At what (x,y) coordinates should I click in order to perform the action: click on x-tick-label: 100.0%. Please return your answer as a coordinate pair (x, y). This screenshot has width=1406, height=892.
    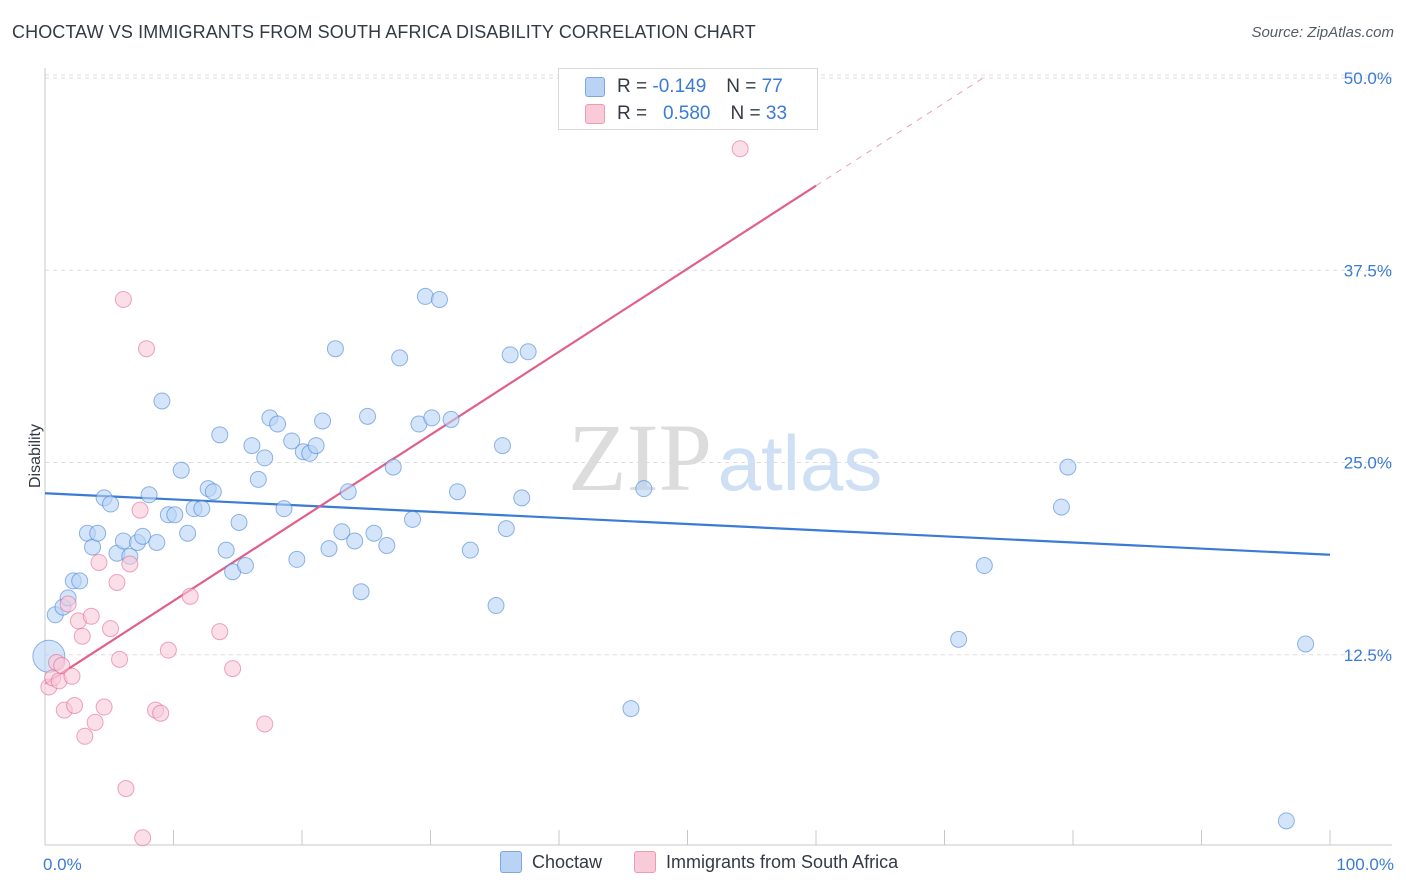
    Looking at the image, I should click on (1365, 864).